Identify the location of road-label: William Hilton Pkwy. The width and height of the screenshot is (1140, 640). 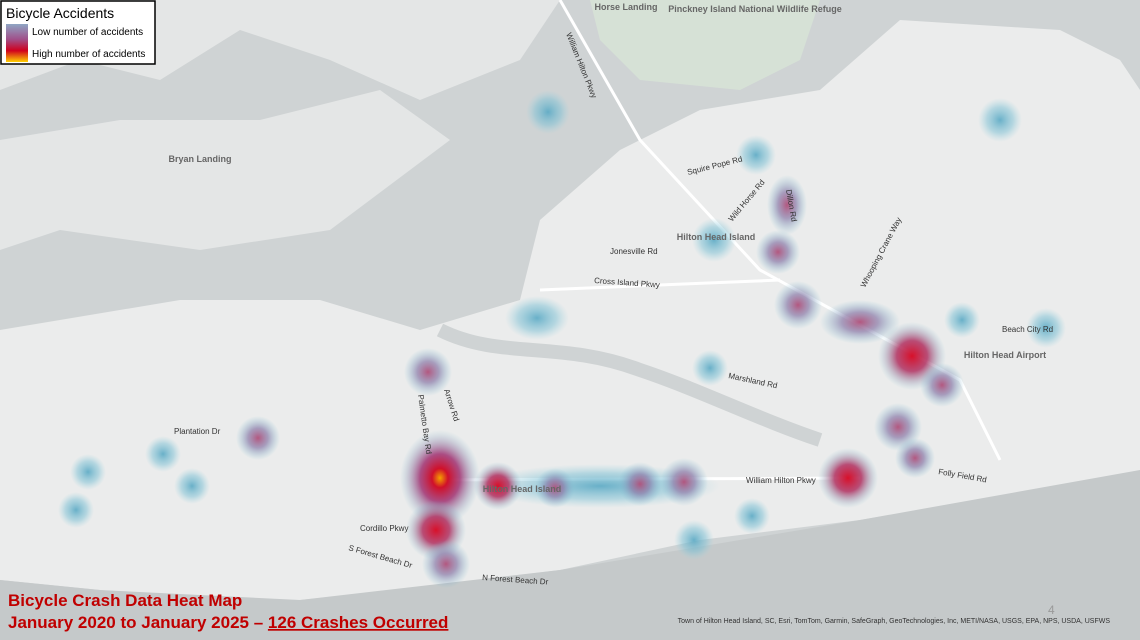
(781, 480).